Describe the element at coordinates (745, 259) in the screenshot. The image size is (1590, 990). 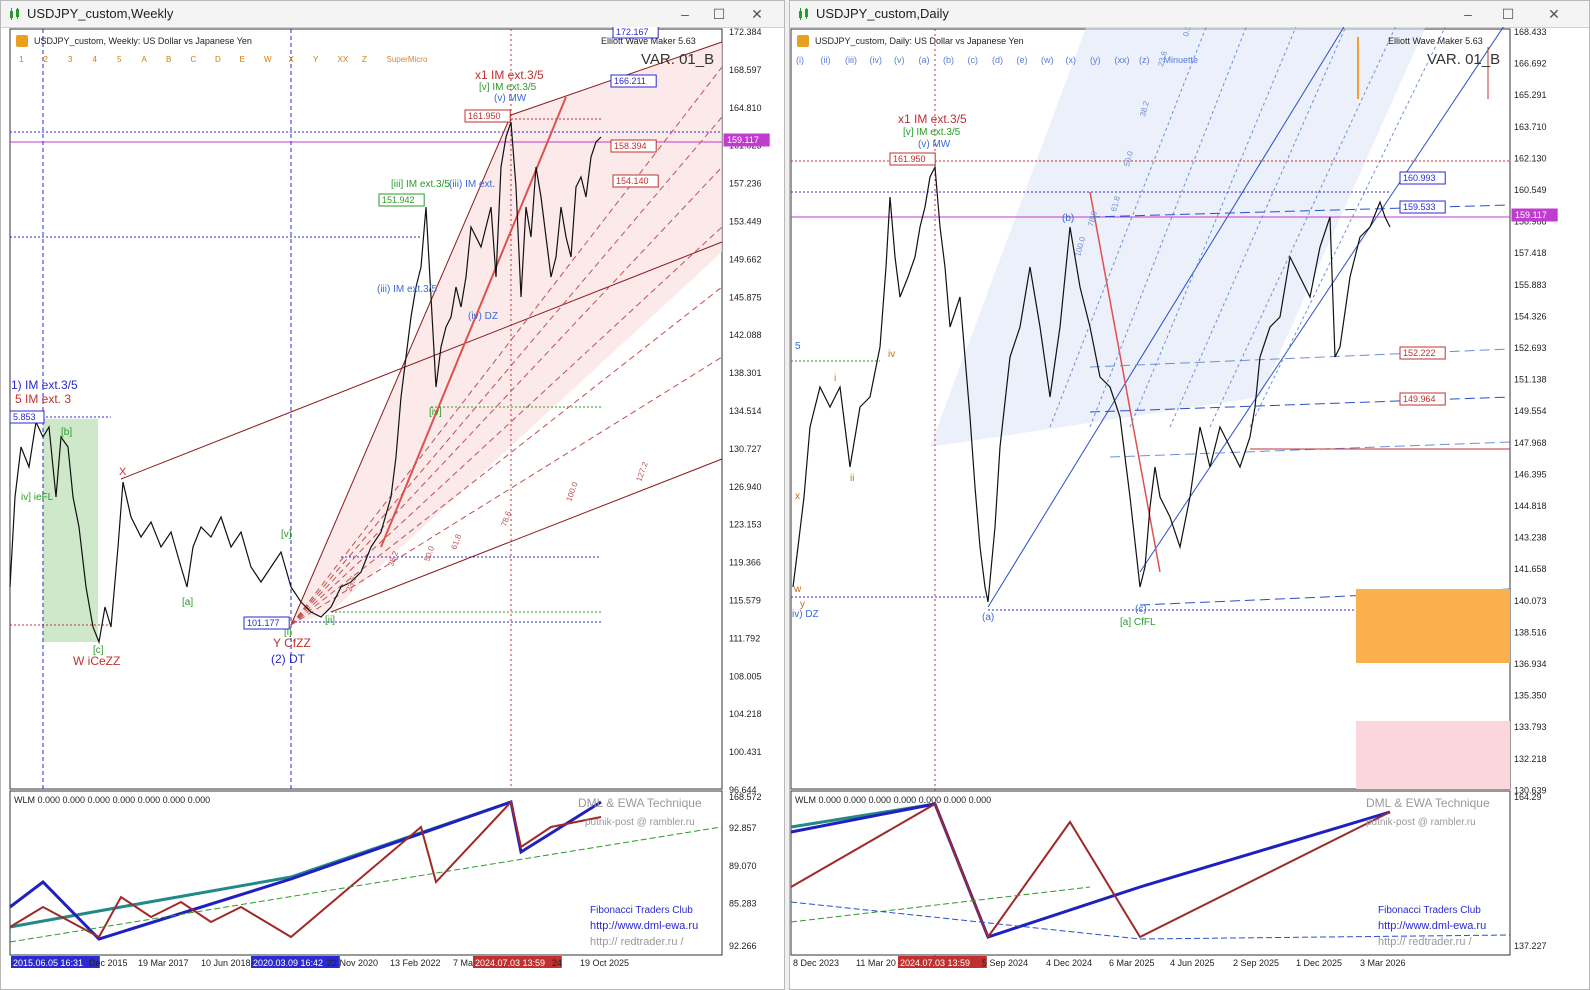
I see `price-tick: 149.662` at that location.